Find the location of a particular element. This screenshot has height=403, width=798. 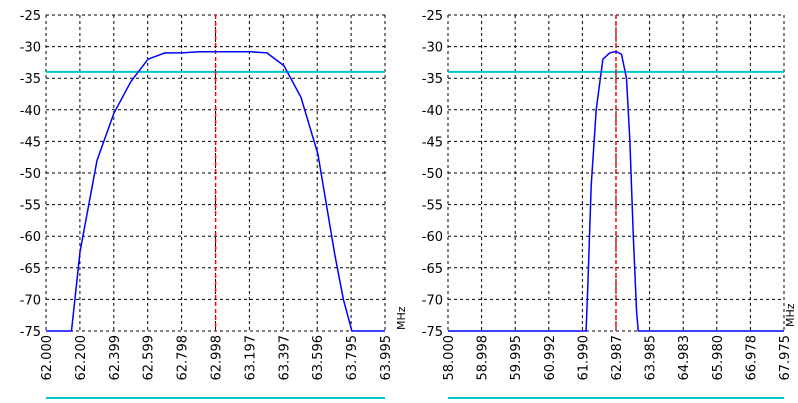

left-ytick-label: -75 is located at coordinates (30, 332).